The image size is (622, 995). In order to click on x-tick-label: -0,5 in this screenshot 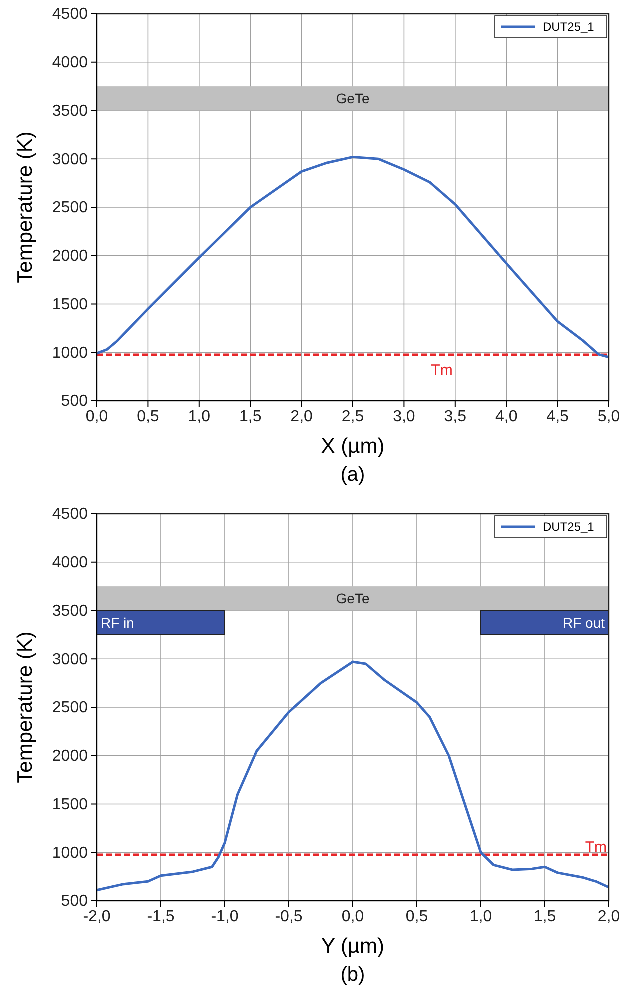, I will do `click(289, 917)`.